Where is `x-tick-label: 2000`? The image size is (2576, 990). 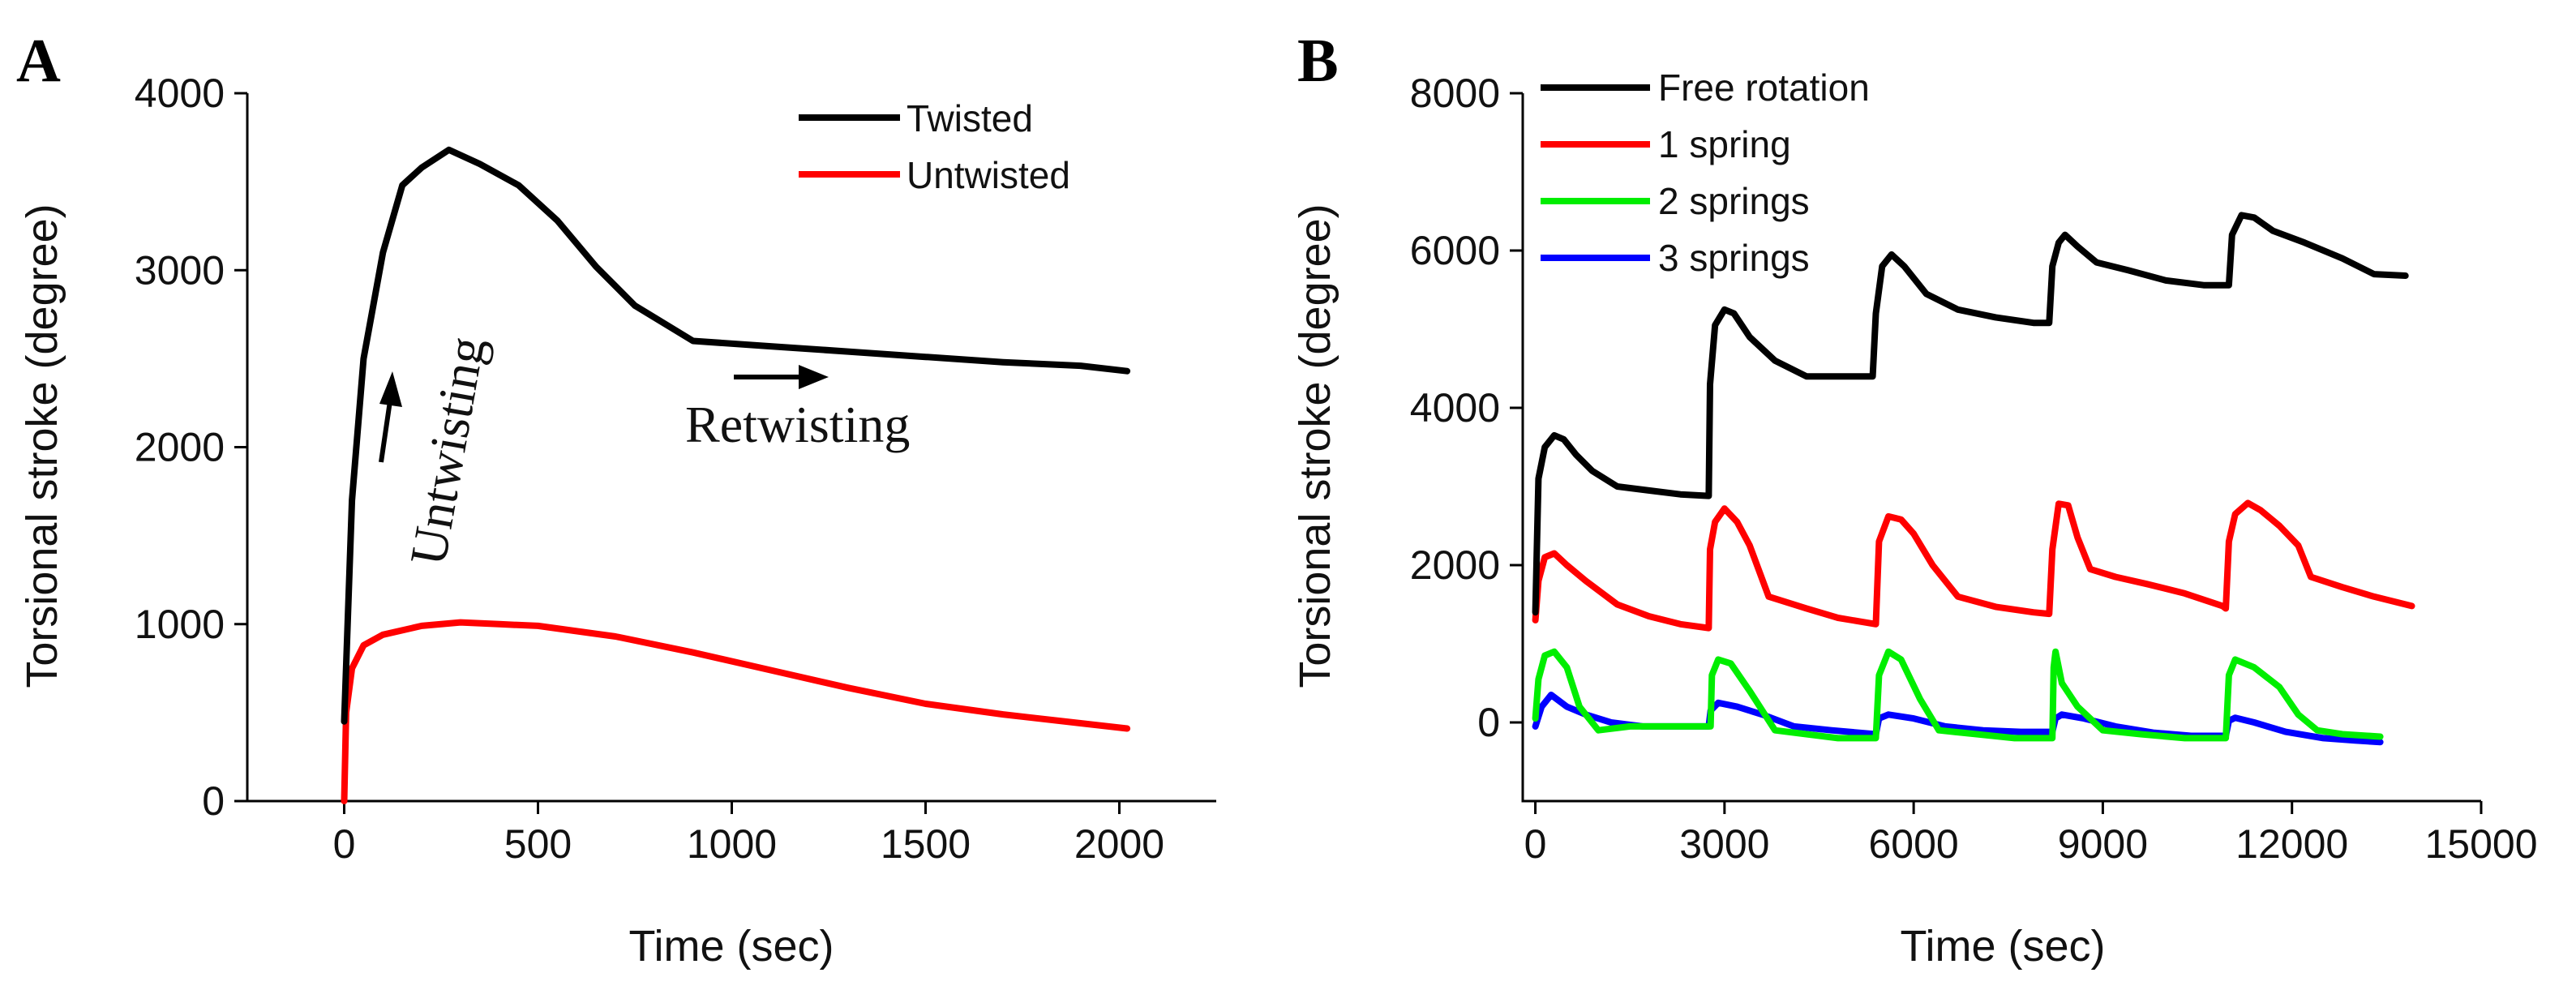 x-tick-label: 2000 is located at coordinates (1119, 844).